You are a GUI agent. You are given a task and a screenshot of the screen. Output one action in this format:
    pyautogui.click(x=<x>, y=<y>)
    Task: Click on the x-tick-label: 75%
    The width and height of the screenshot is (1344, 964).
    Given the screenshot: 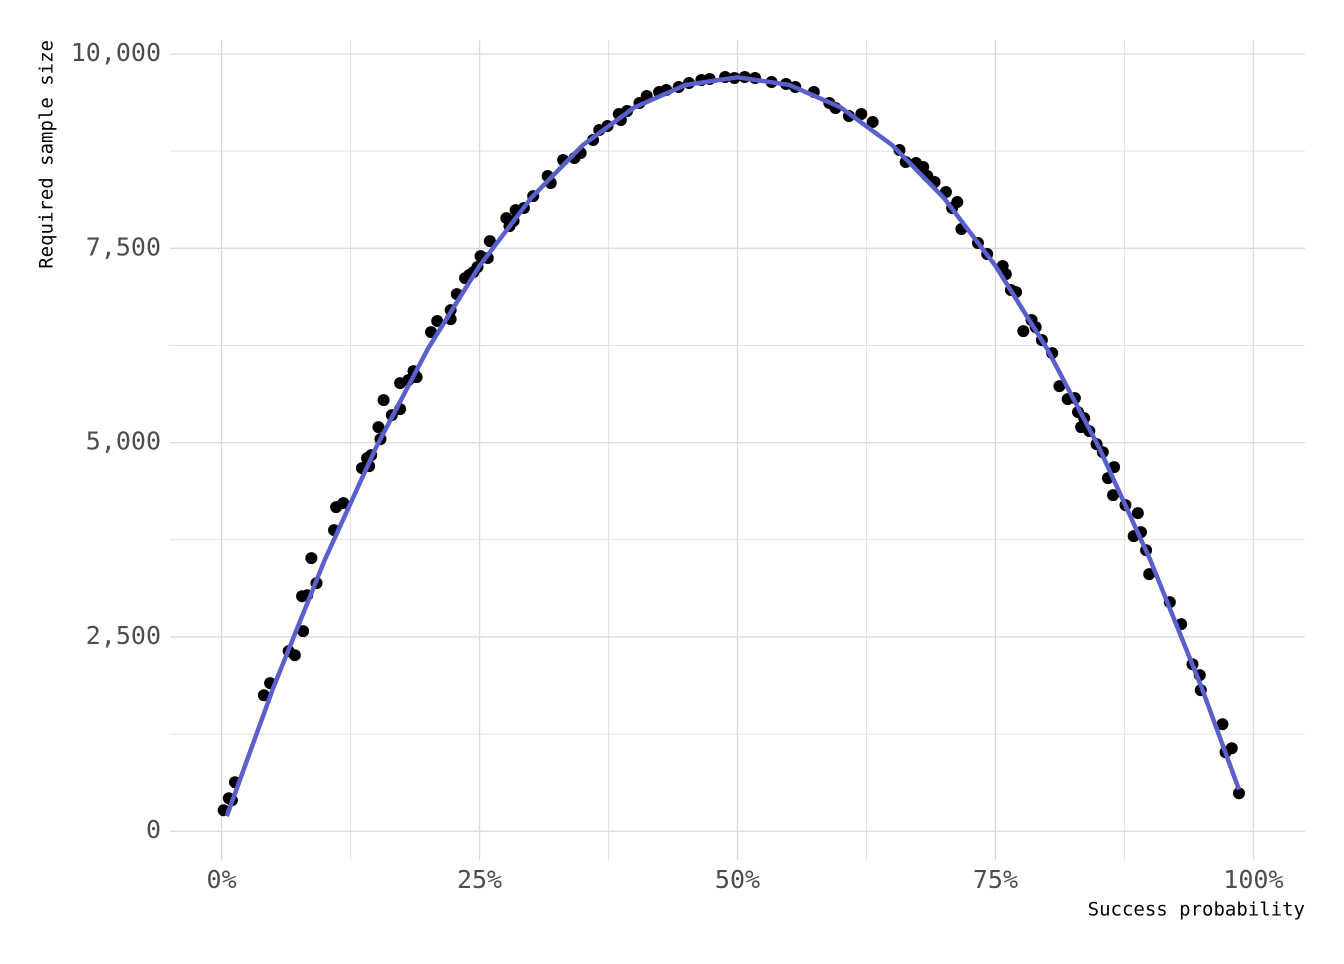 What is the action you would take?
    pyautogui.click(x=995, y=879)
    